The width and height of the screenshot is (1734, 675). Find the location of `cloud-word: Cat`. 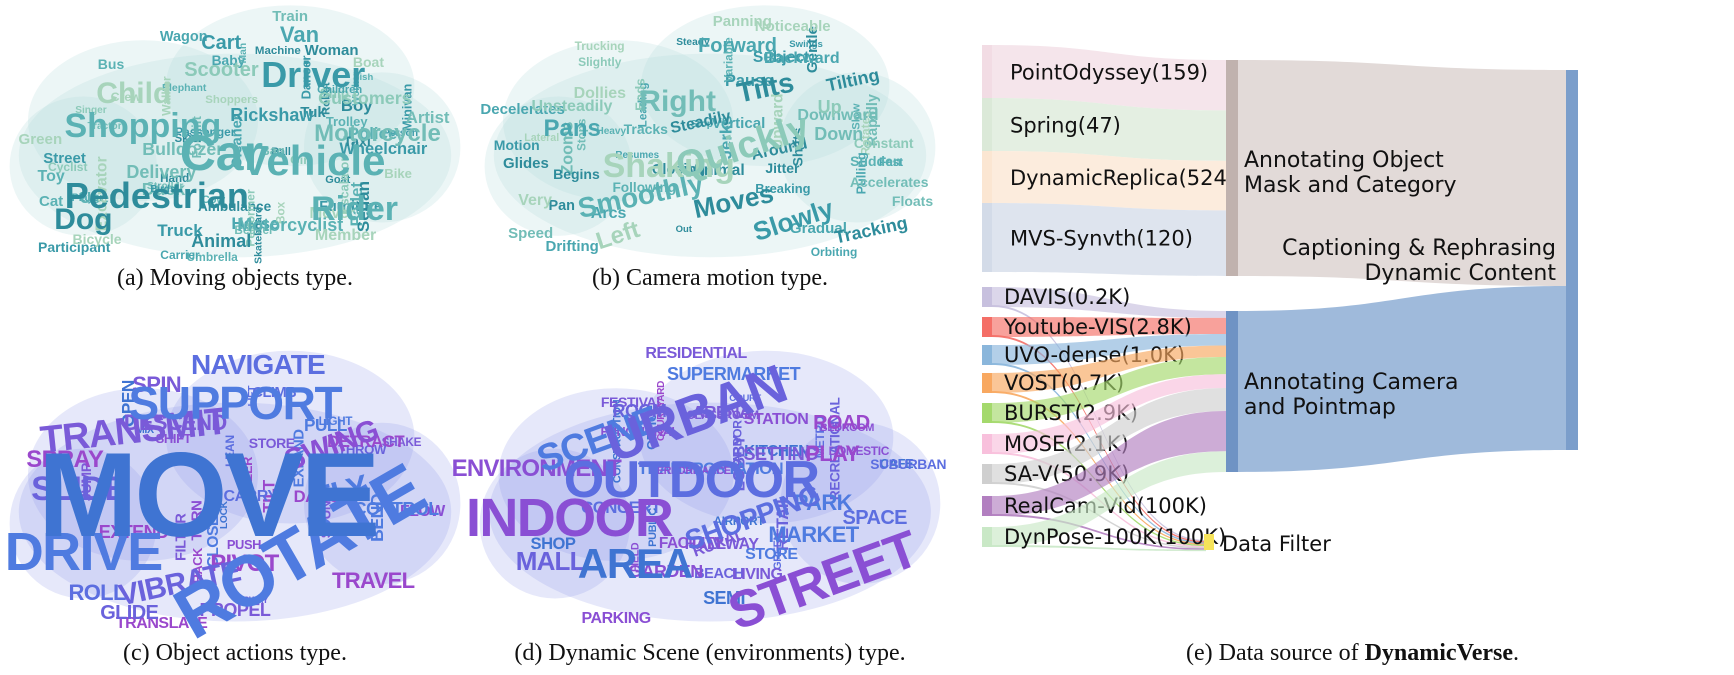

cloud-word: Cat is located at coordinates (51, 201).